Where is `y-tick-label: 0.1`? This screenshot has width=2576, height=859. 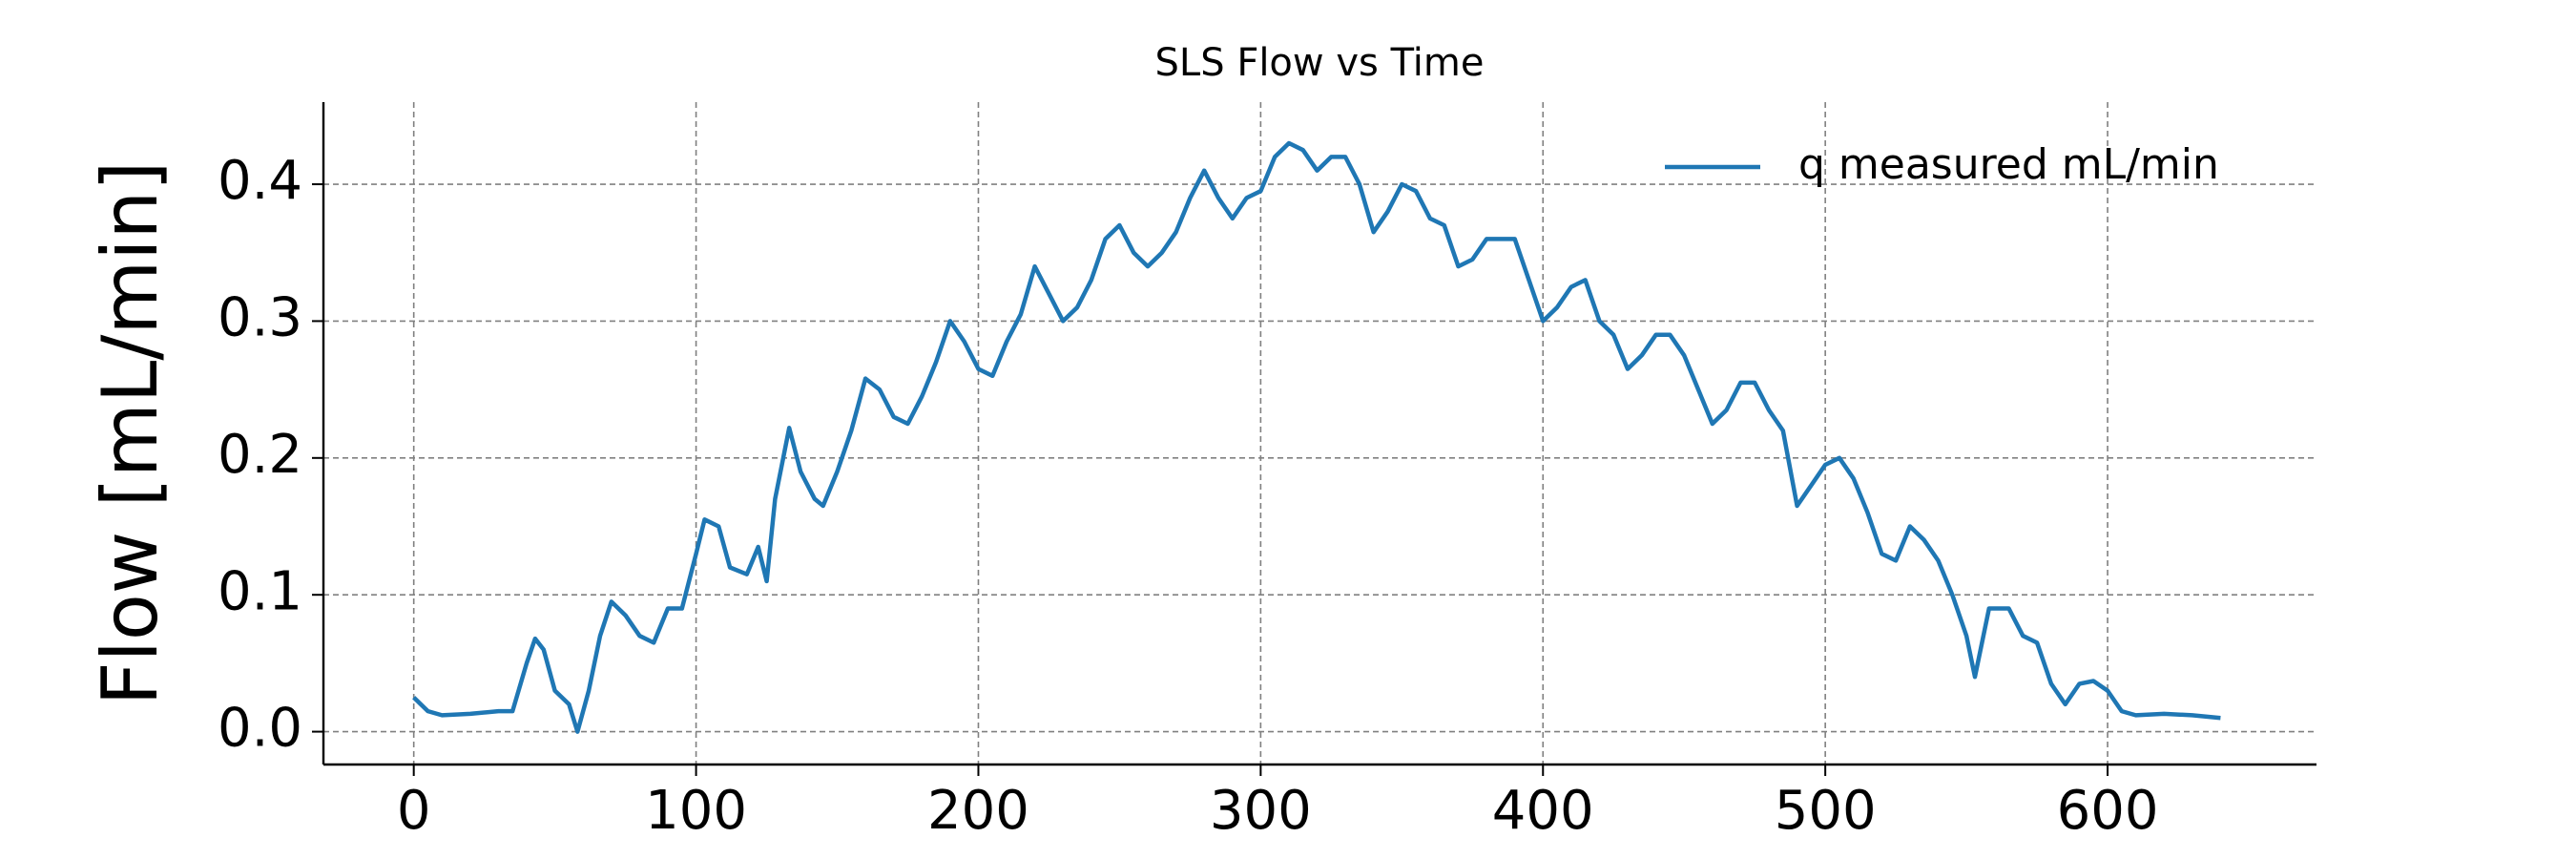
y-tick-label: 0.1 is located at coordinates (260, 591).